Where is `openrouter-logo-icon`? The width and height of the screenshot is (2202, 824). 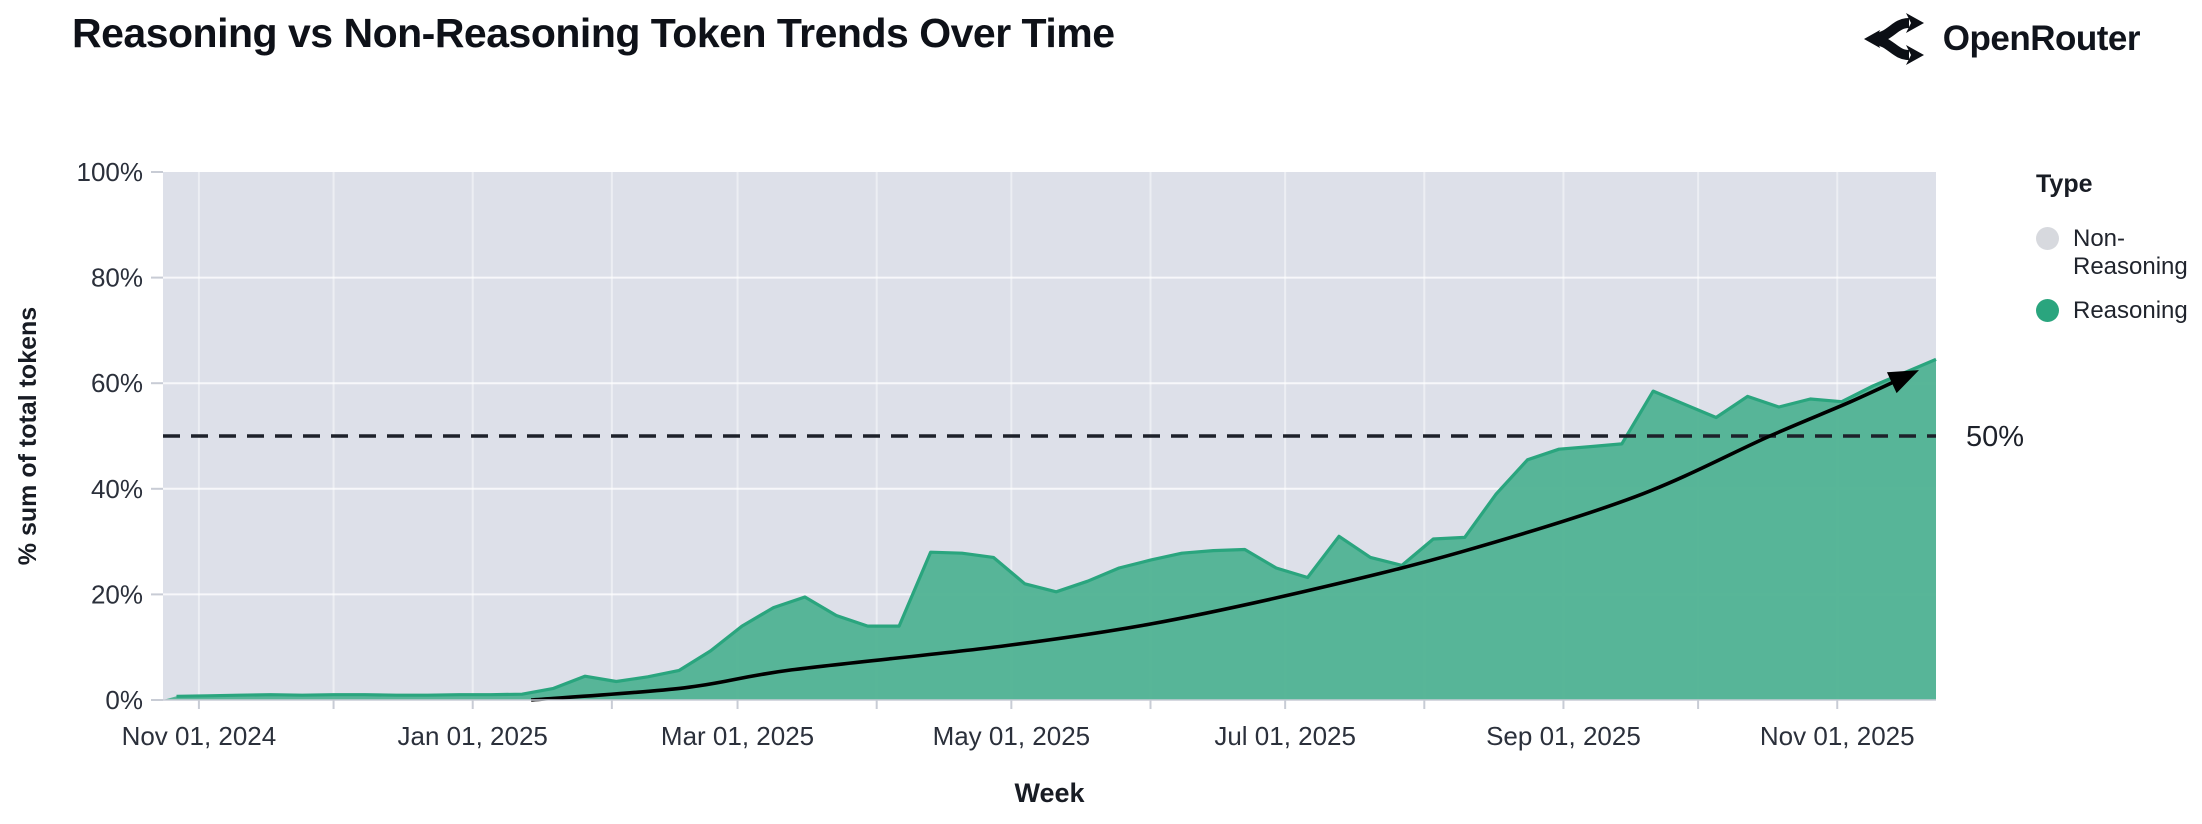 openrouter-logo-icon is located at coordinates (1893, 39).